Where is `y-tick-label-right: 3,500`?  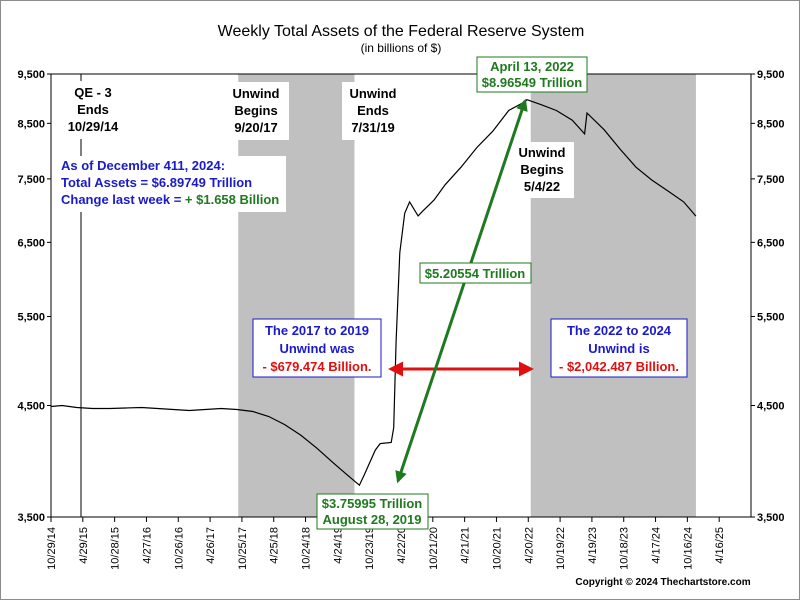
y-tick-label-right: 3,500 is located at coordinates (771, 518).